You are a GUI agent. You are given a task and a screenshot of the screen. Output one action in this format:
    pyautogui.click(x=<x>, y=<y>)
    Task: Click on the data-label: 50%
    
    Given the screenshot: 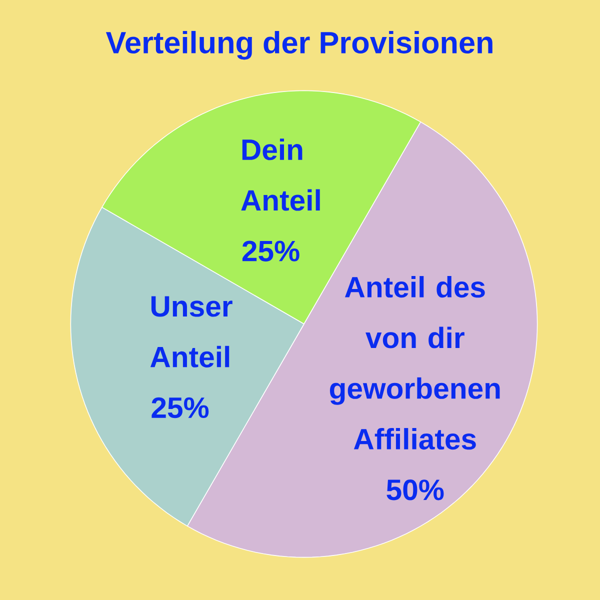 What is the action you would take?
    pyautogui.click(x=415, y=489)
    